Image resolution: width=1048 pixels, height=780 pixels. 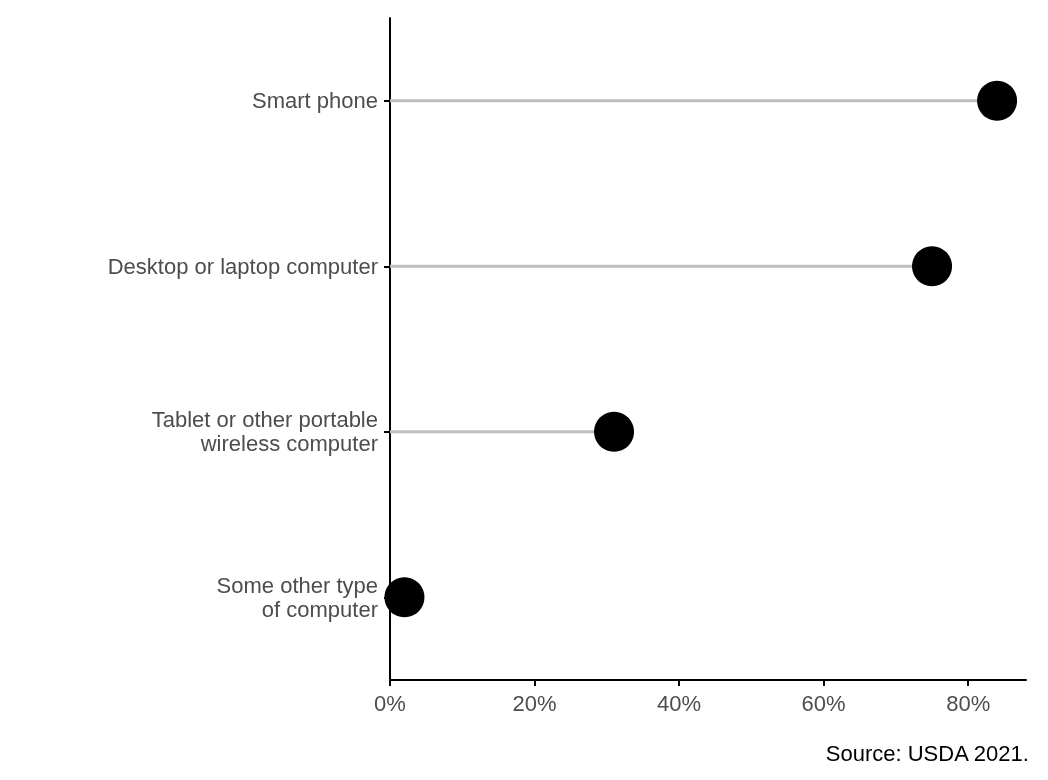 I want to click on x-tick-label: 40%, so click(x=679, y=703).